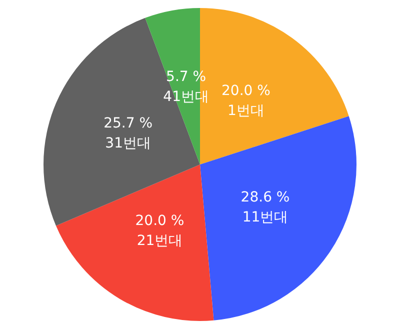 This screenshot has width=400, height=325. Describe the element at coordinates (265, 197) in the screenshot. I see `data-label: 28.6 %` at that location.